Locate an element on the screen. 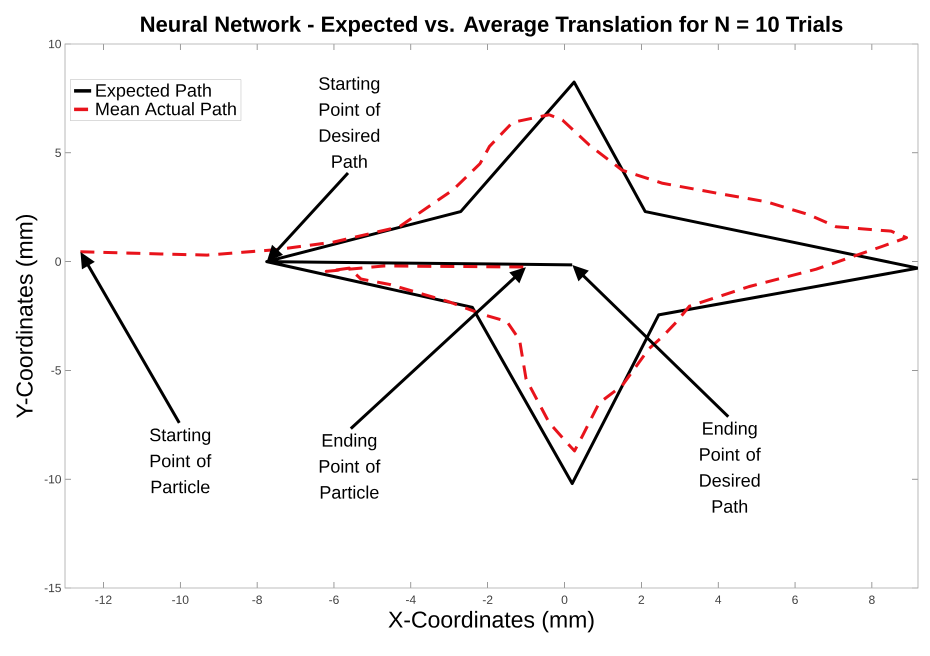 This screenshot has height=656, width=930. x-tick-label: -12 is located at coordinates (103, 600).